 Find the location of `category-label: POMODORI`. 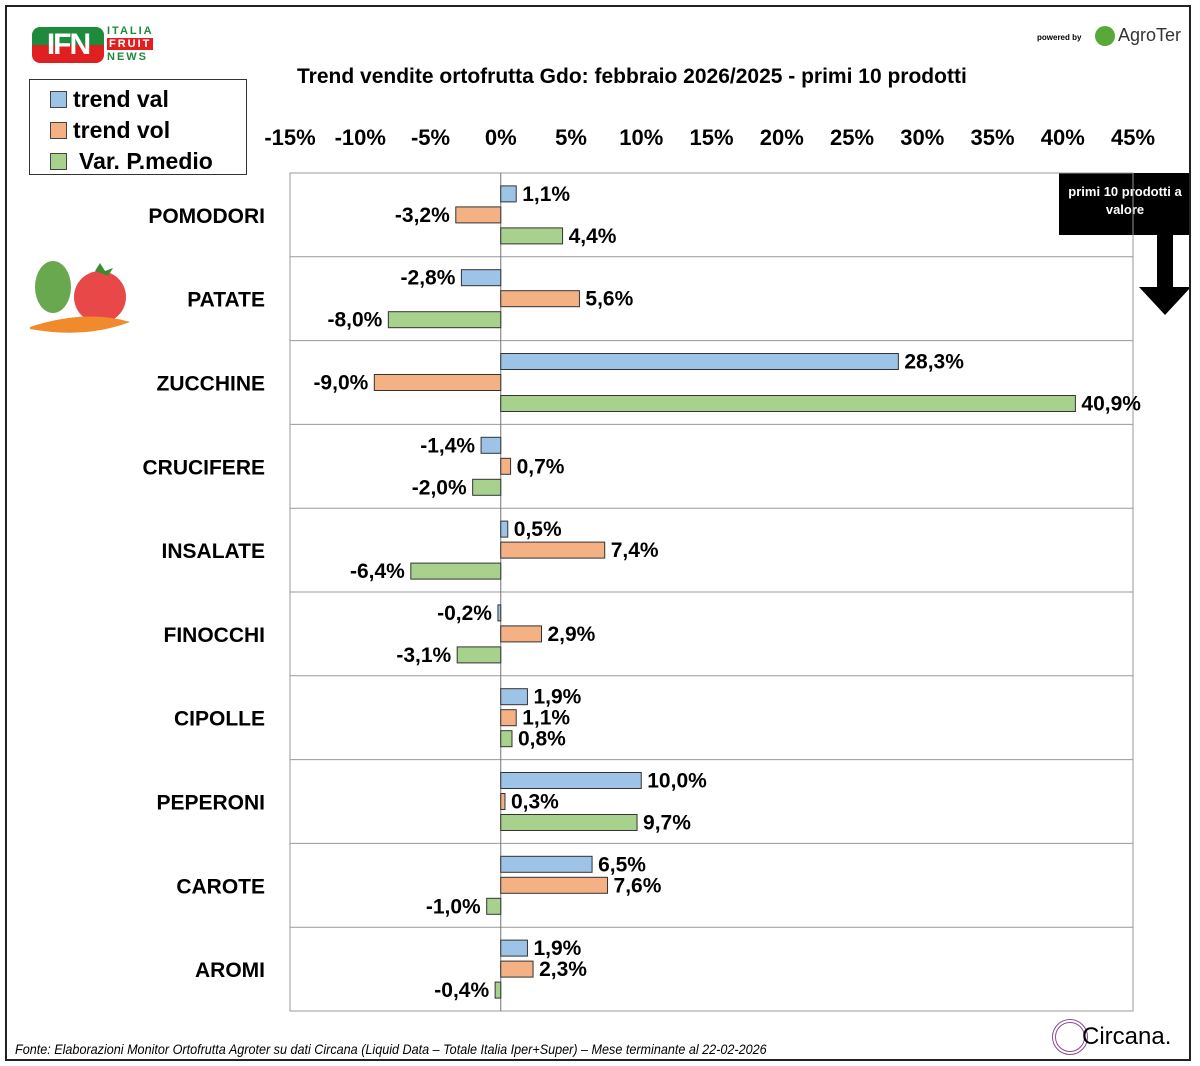

category-label: POMODORI is located at coordinates (206, 216).